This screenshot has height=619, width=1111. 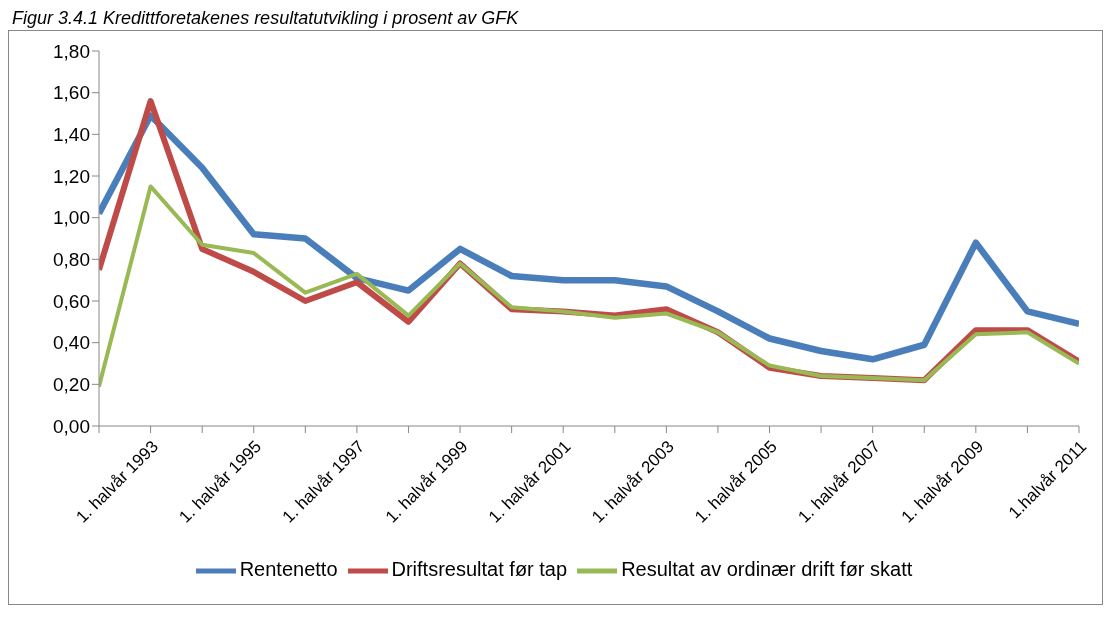 I want to click on y-tick-label: 0,00, so click(x=71, y=426).